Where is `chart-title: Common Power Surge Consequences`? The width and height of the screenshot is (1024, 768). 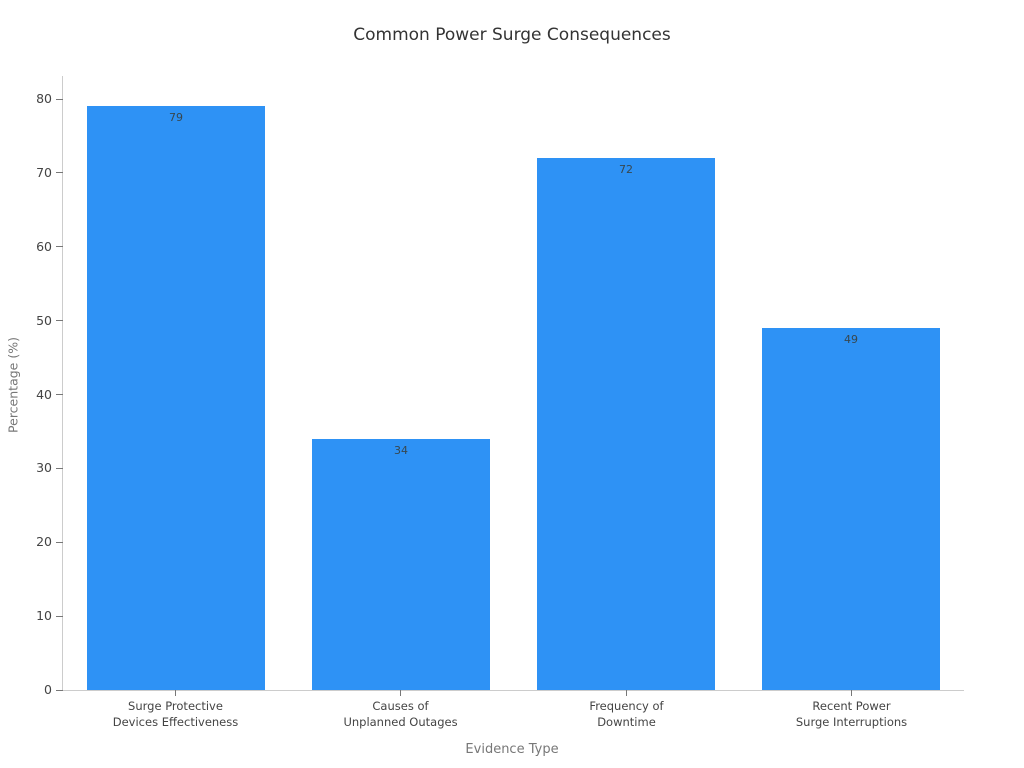
chart-title: Common Power Surge Consequences is located at coordinates (512, 35).